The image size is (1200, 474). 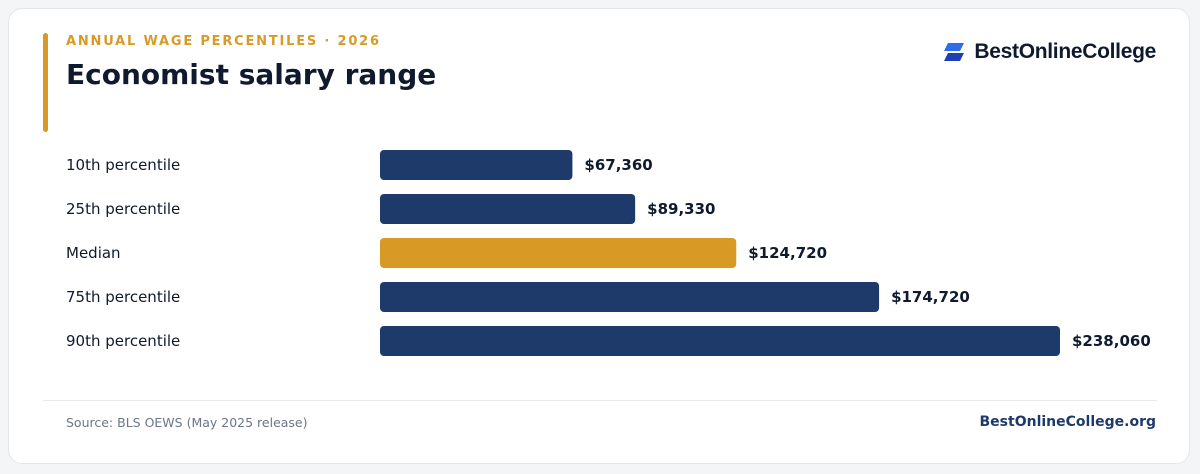 I want to click on category-label-10th-percentile: 10th percentile, so click(x=123, y=165).